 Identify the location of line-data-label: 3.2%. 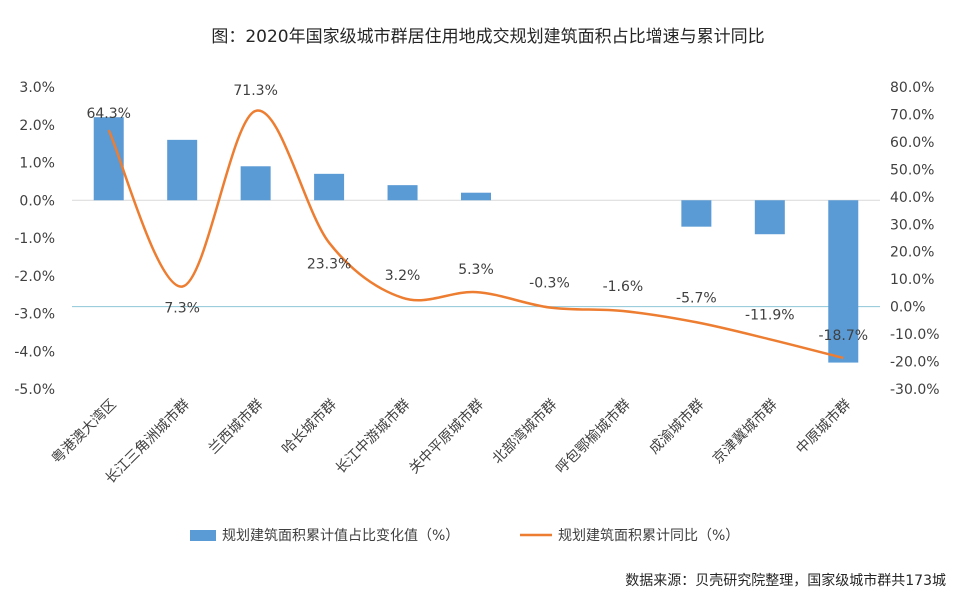
(403, 276).